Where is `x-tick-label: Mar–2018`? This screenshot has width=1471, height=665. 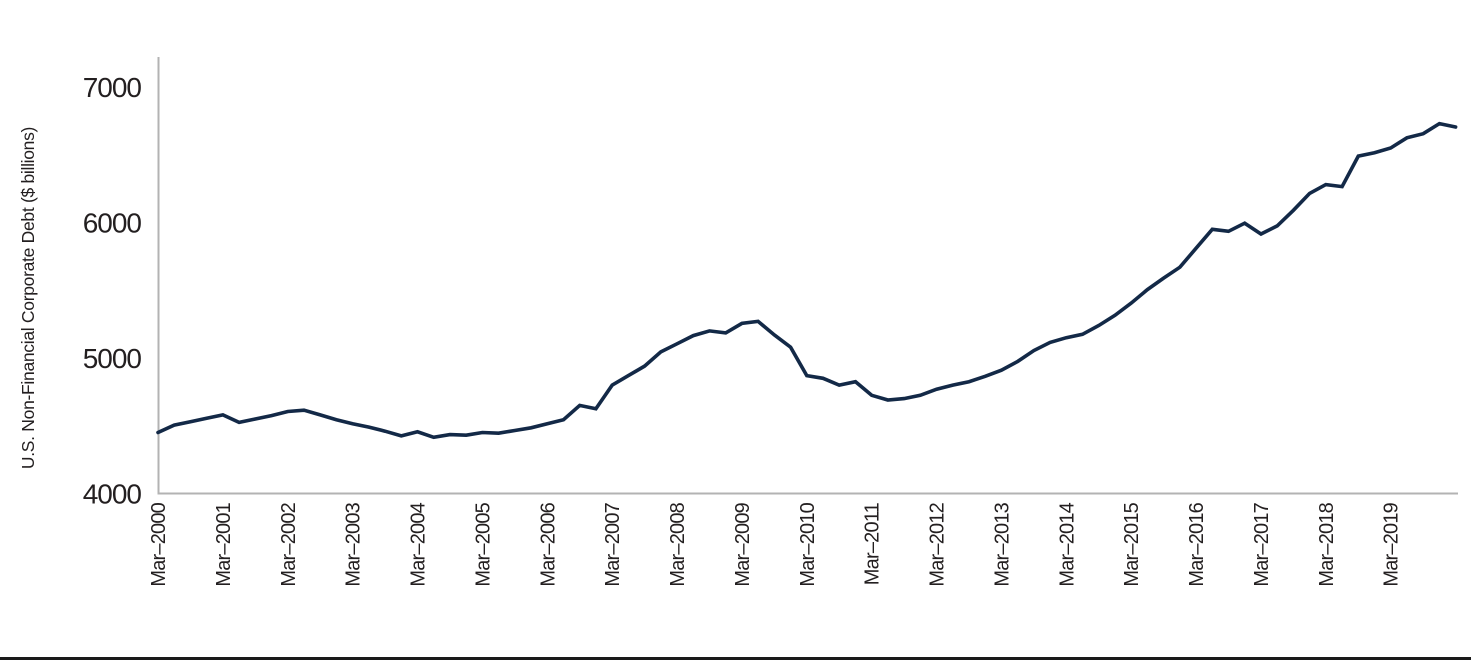
x-tick-label: Mar–2018 is located at coordinates (1327, 544).